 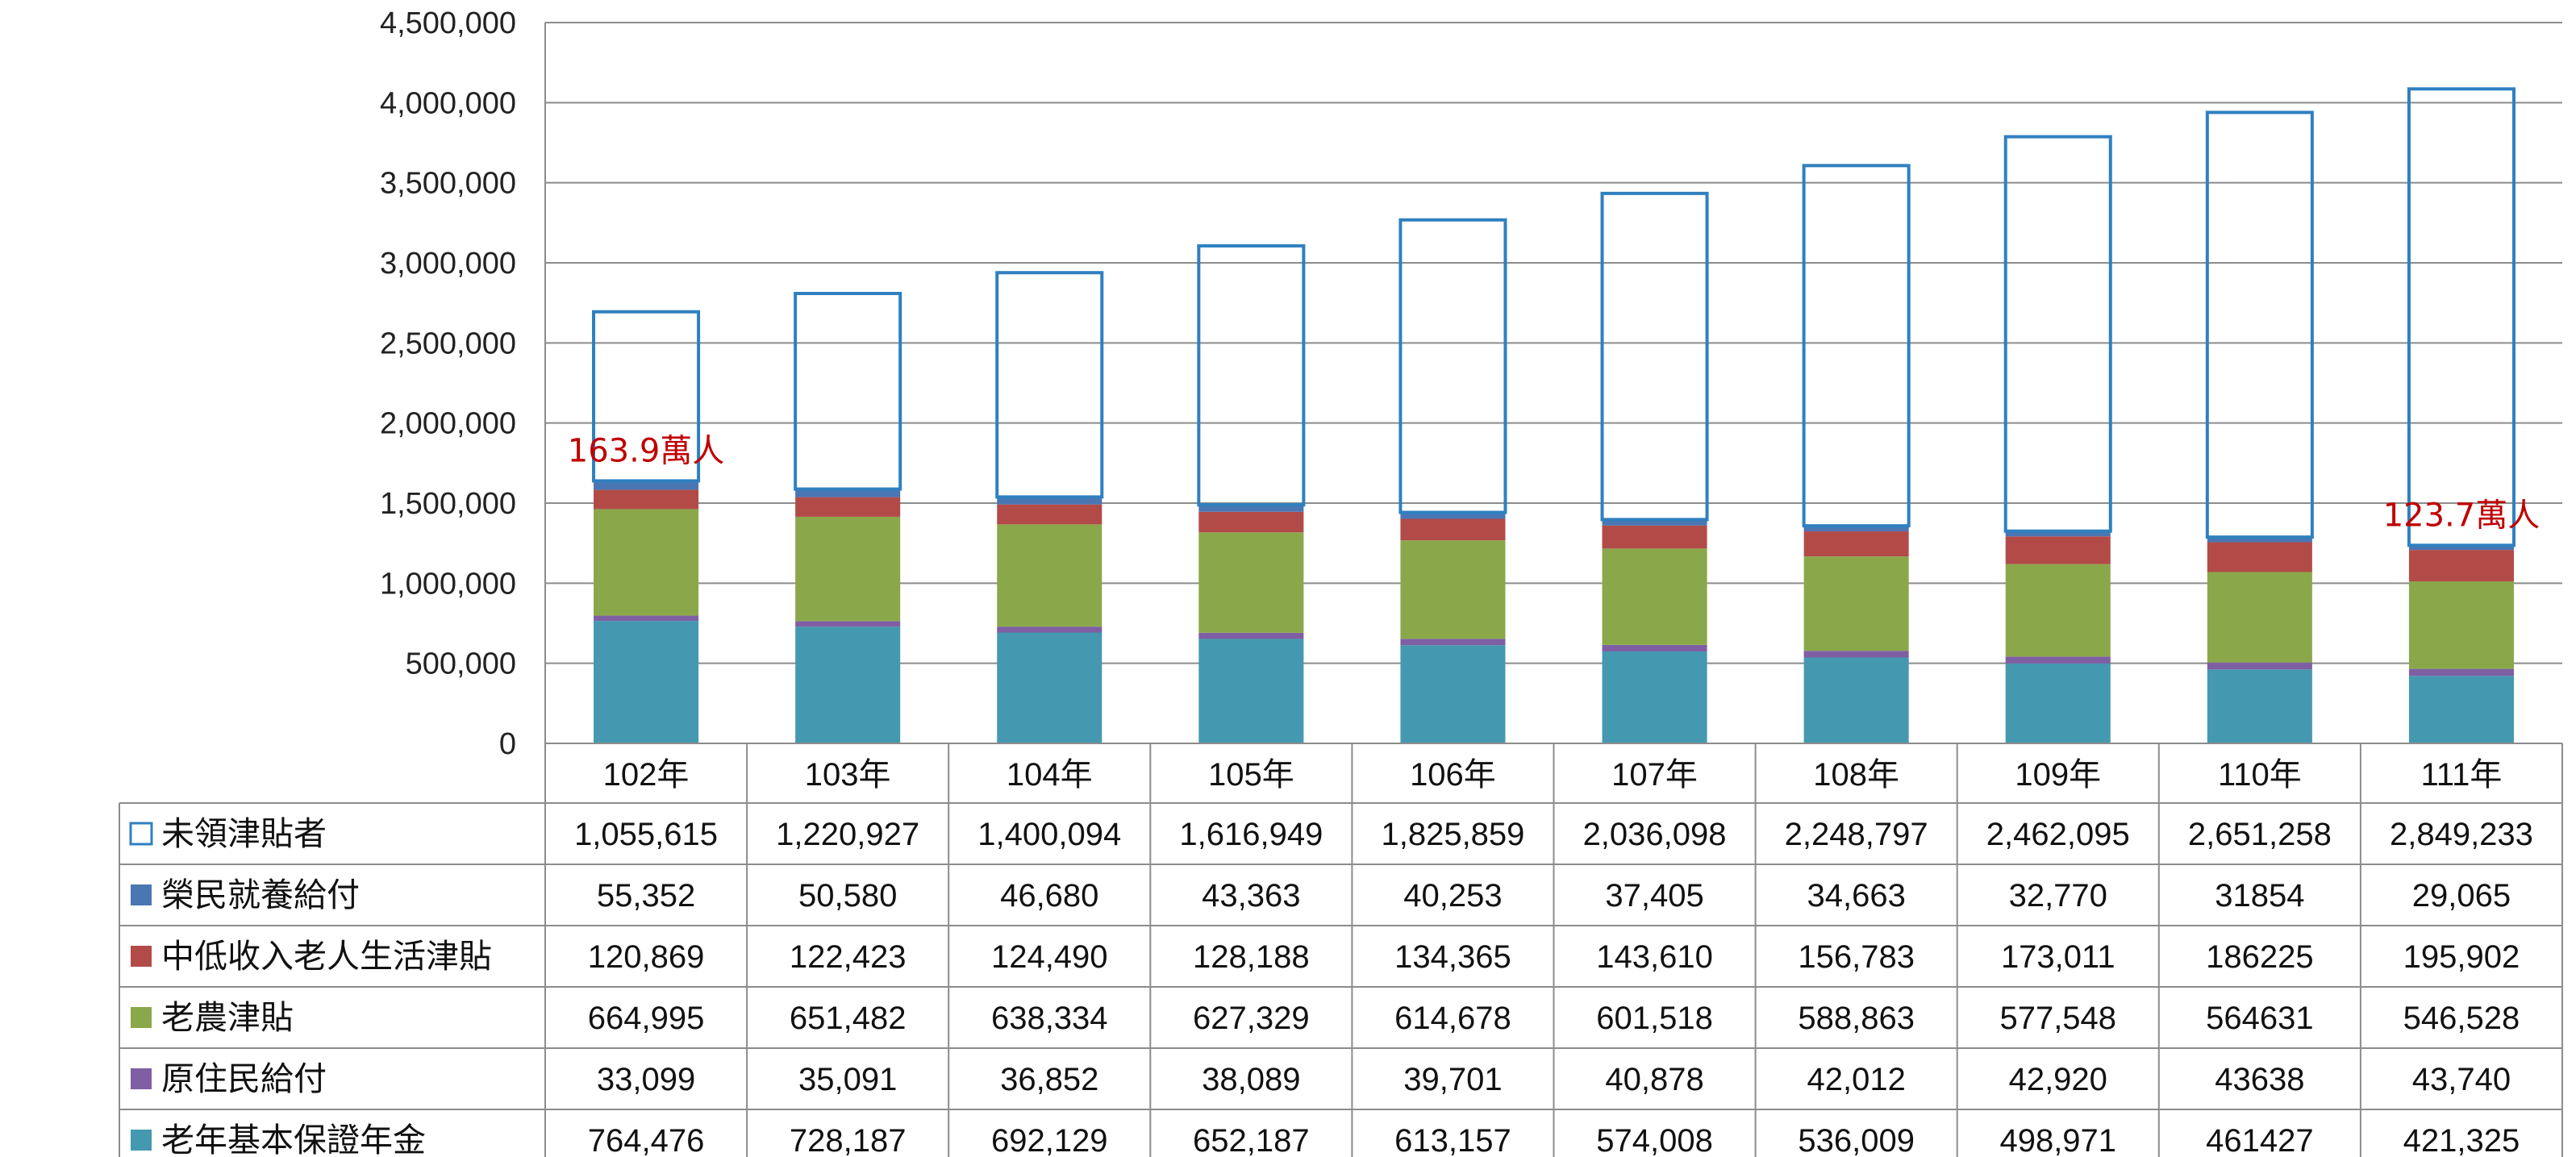 What do you see at coordinates (1452, 957) in the screenshot?
I see `data-label: 134,365` at bounding box center [1452, 957].